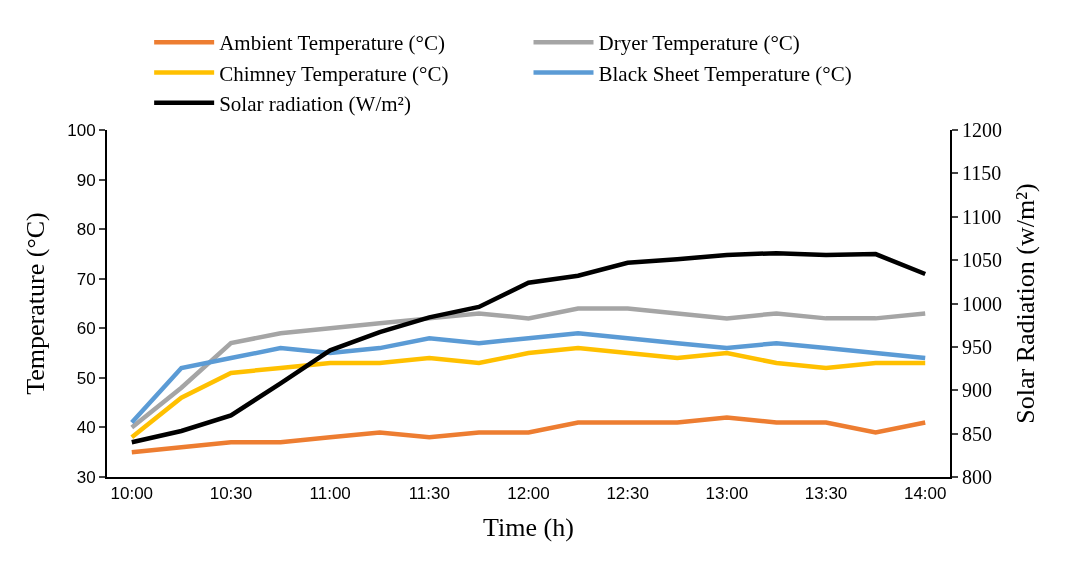  What do you see at coordinates (699, 43) in the screenshot?
I see `legend-label: Dryer Temperature (°C)` at bounding box center [699, 43].